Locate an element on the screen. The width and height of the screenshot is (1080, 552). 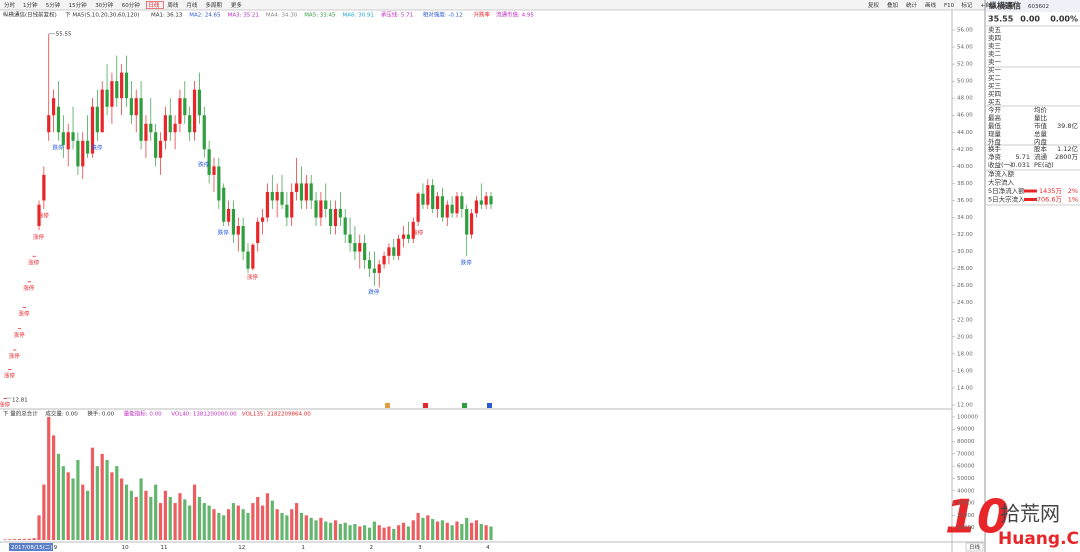
period-box is located at coordinates (974, 547).